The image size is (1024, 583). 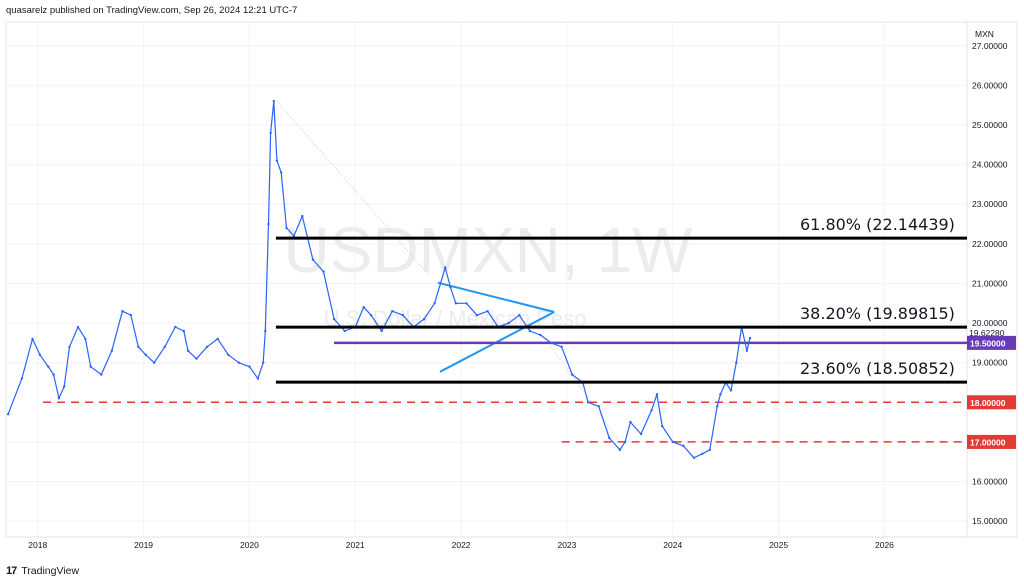 I want to click on time-tick-label: 2018, so click(x=37, y=545).